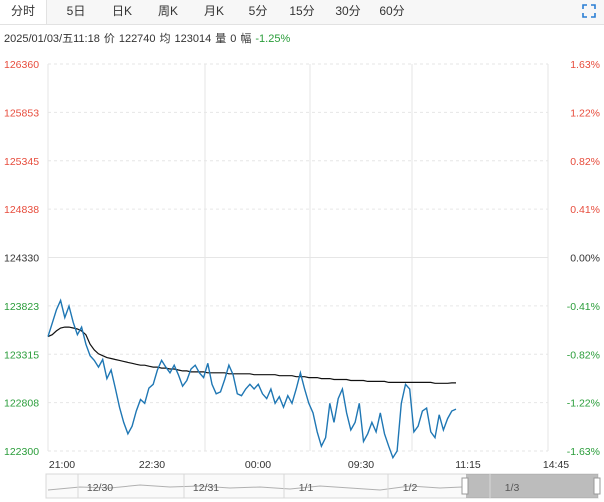 The height and width of the screenshot is (502, 604). I want to click on tab-daily-k: 日K, so click(121, 11).